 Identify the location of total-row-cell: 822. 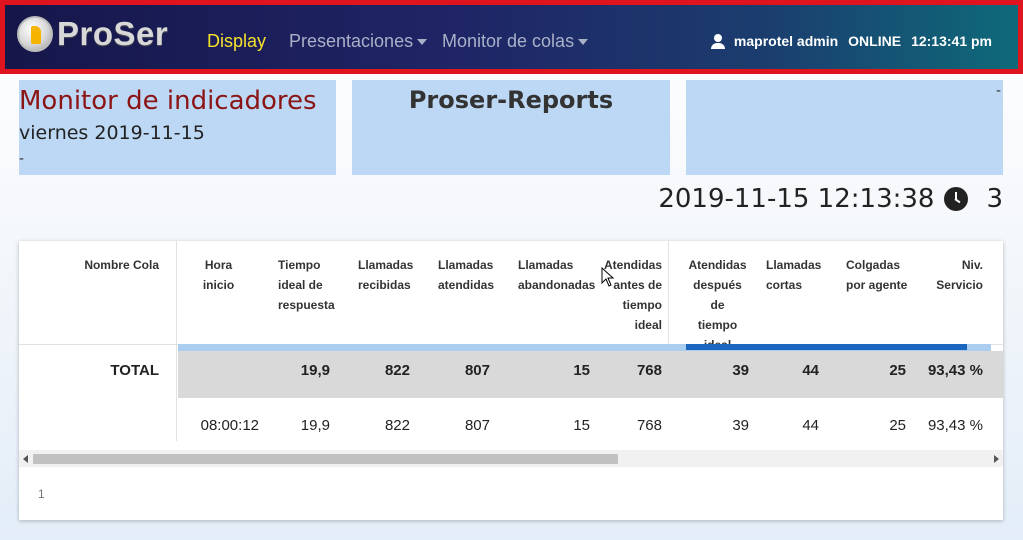
(397, 370).